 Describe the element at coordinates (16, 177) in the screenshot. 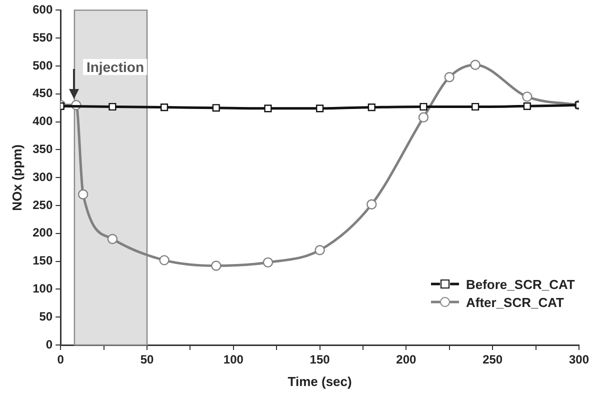

I see `y-axis-title: NOx (ppm)` at that location.